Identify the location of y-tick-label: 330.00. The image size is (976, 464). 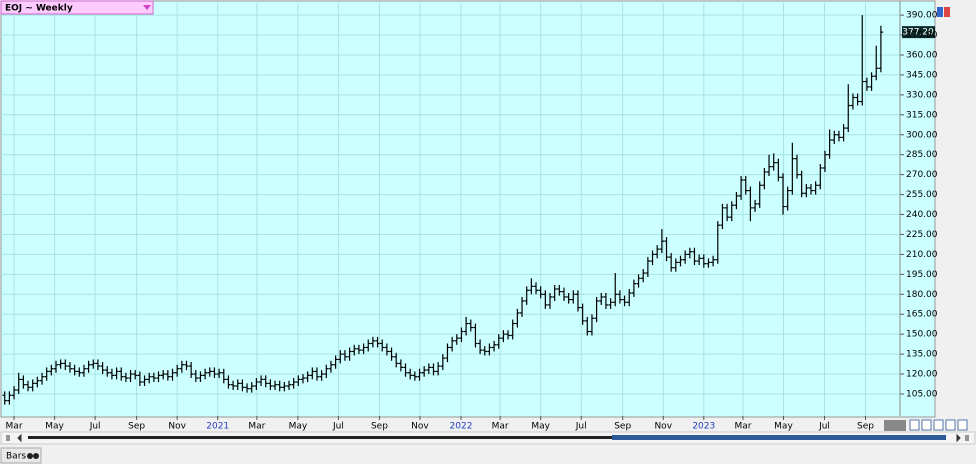
(922, 95).